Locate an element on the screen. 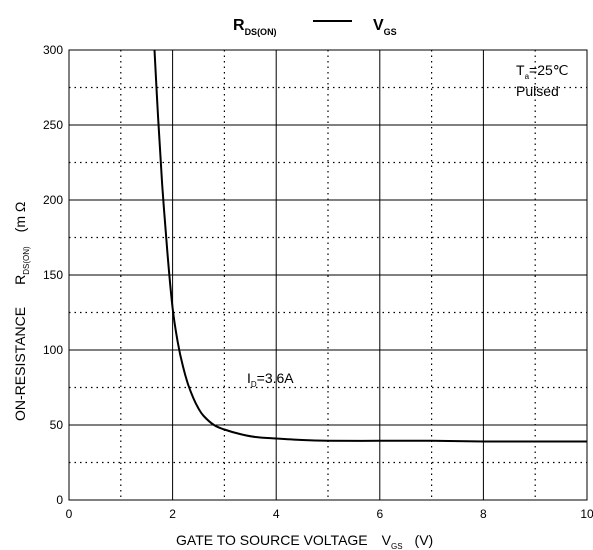 This screenshot has height=550, width=593. x-tick-label: 2 is located at coordinates (172, 514).